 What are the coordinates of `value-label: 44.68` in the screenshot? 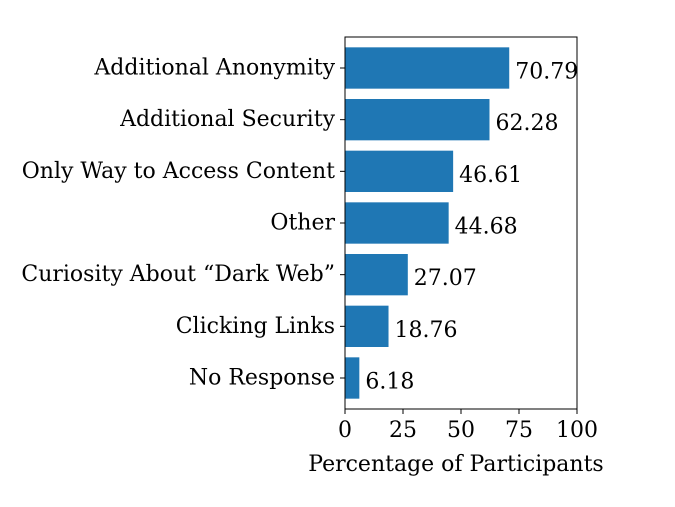 It's located at (486, 227).